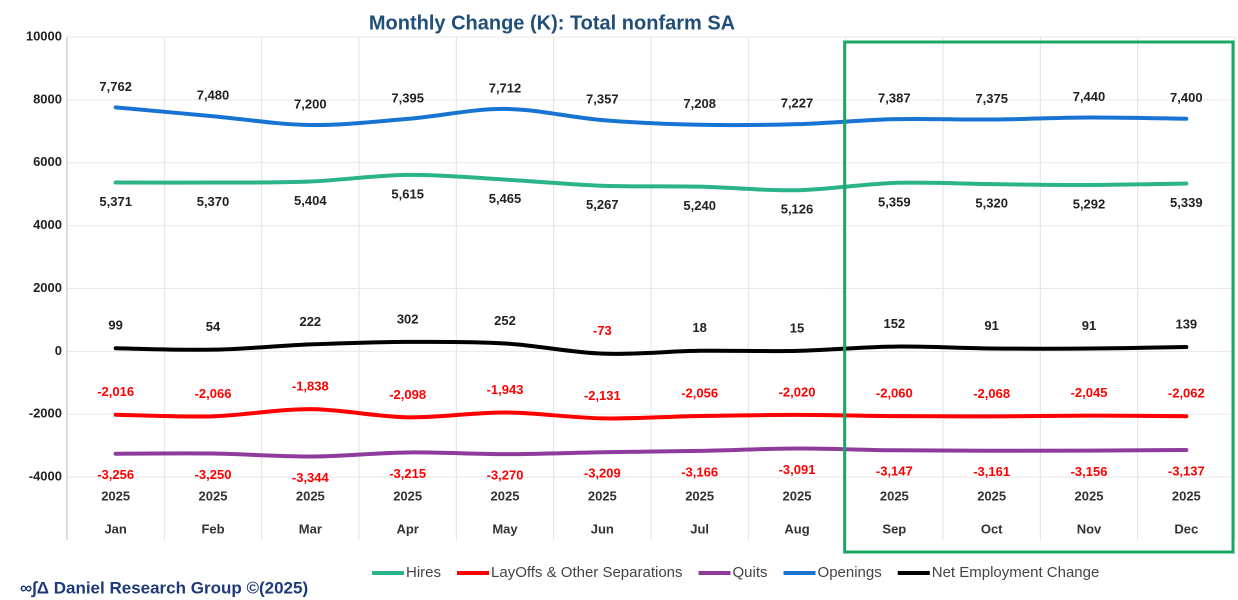 The image size is (1238, 600). Describe the element at coordinates (423, 572) in the screenshot. I see `legend-label: Hires` at that location.